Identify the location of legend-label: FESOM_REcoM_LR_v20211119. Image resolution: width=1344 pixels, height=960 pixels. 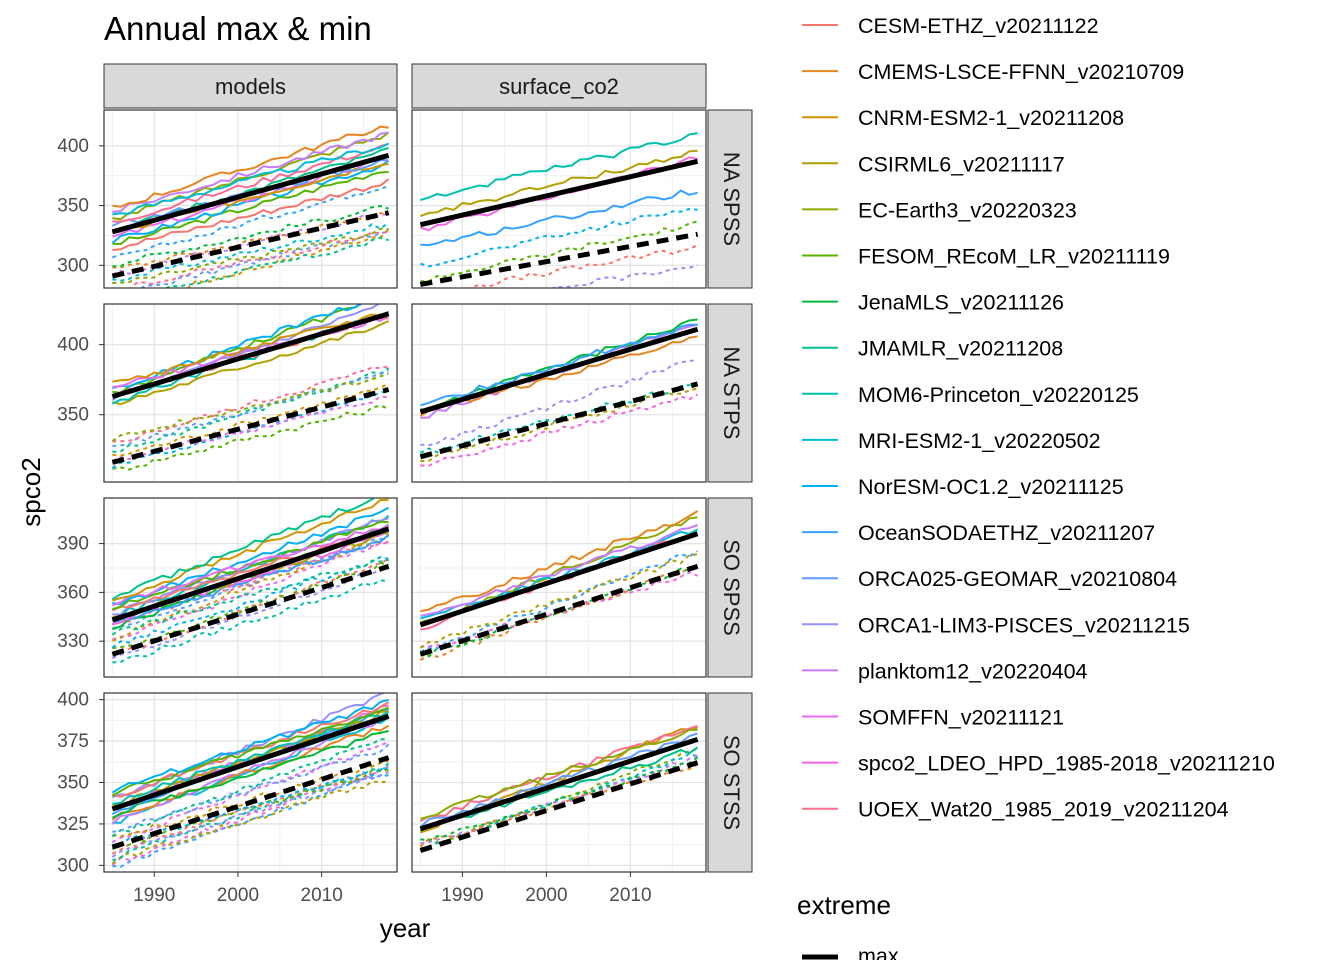
(1014, 257).